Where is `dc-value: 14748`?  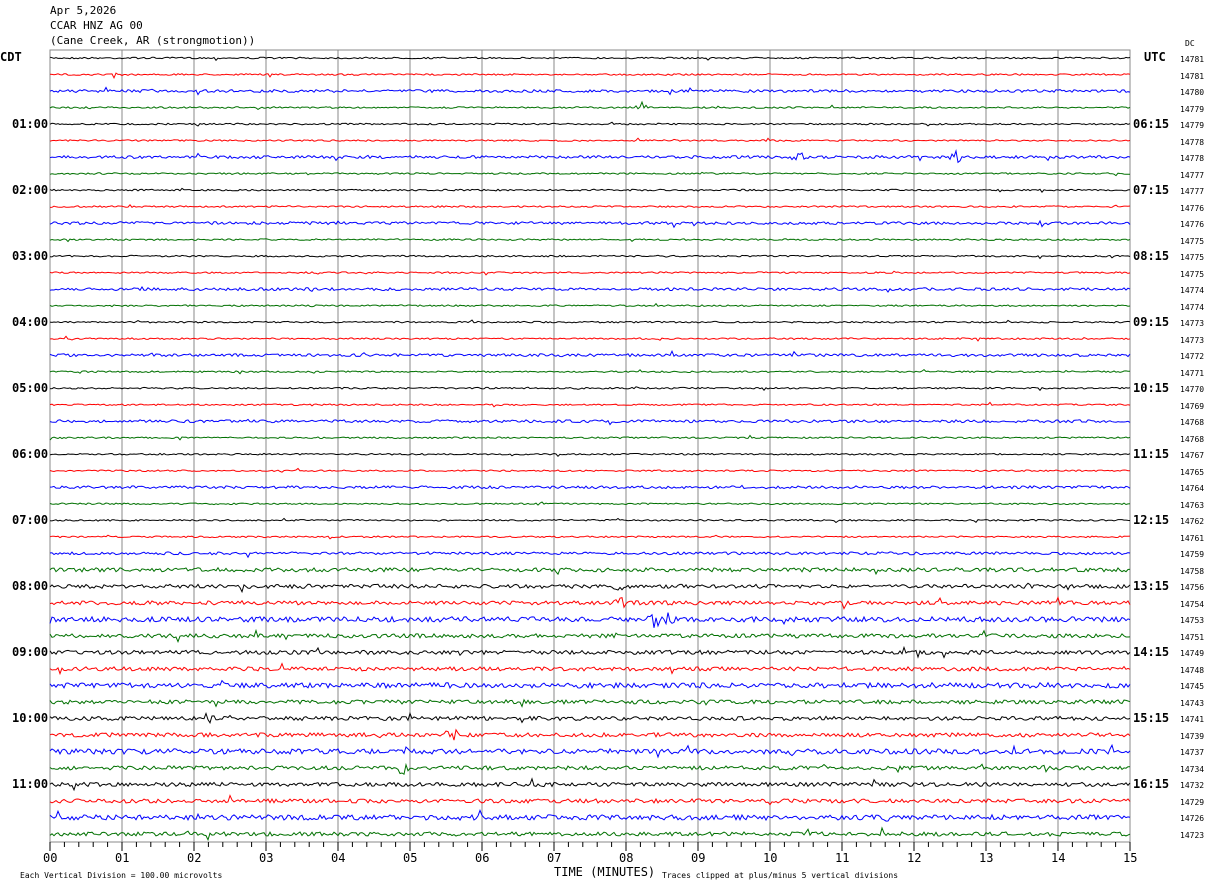
dc-value: 14748 is located at coordinates (1192, 670).